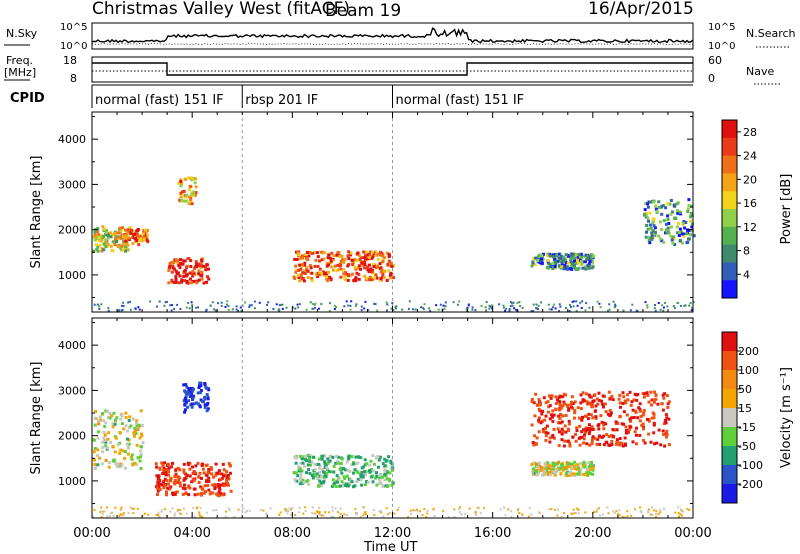 The image size is (800, 554). What do you see at coordinates (750, 203) in the screenshot?
I see `colorbar-tick-label: 16` at bounding box center [750, 203].